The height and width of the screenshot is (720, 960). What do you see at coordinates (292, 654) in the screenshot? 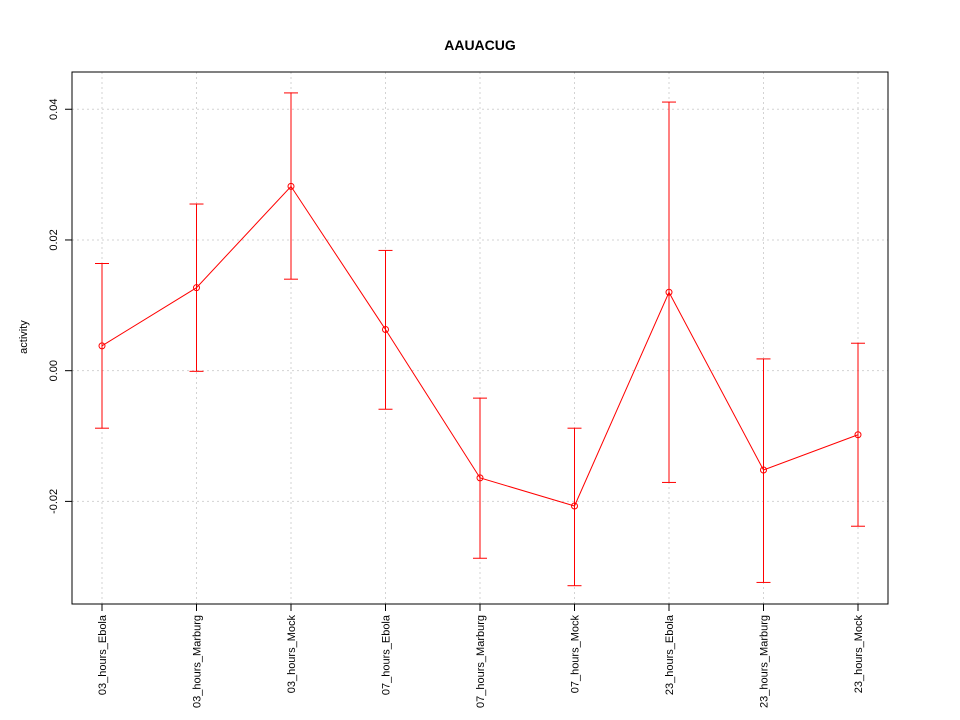
I see `x-tick-label: 03_hours_Mock` at bounding box center [292, 654].